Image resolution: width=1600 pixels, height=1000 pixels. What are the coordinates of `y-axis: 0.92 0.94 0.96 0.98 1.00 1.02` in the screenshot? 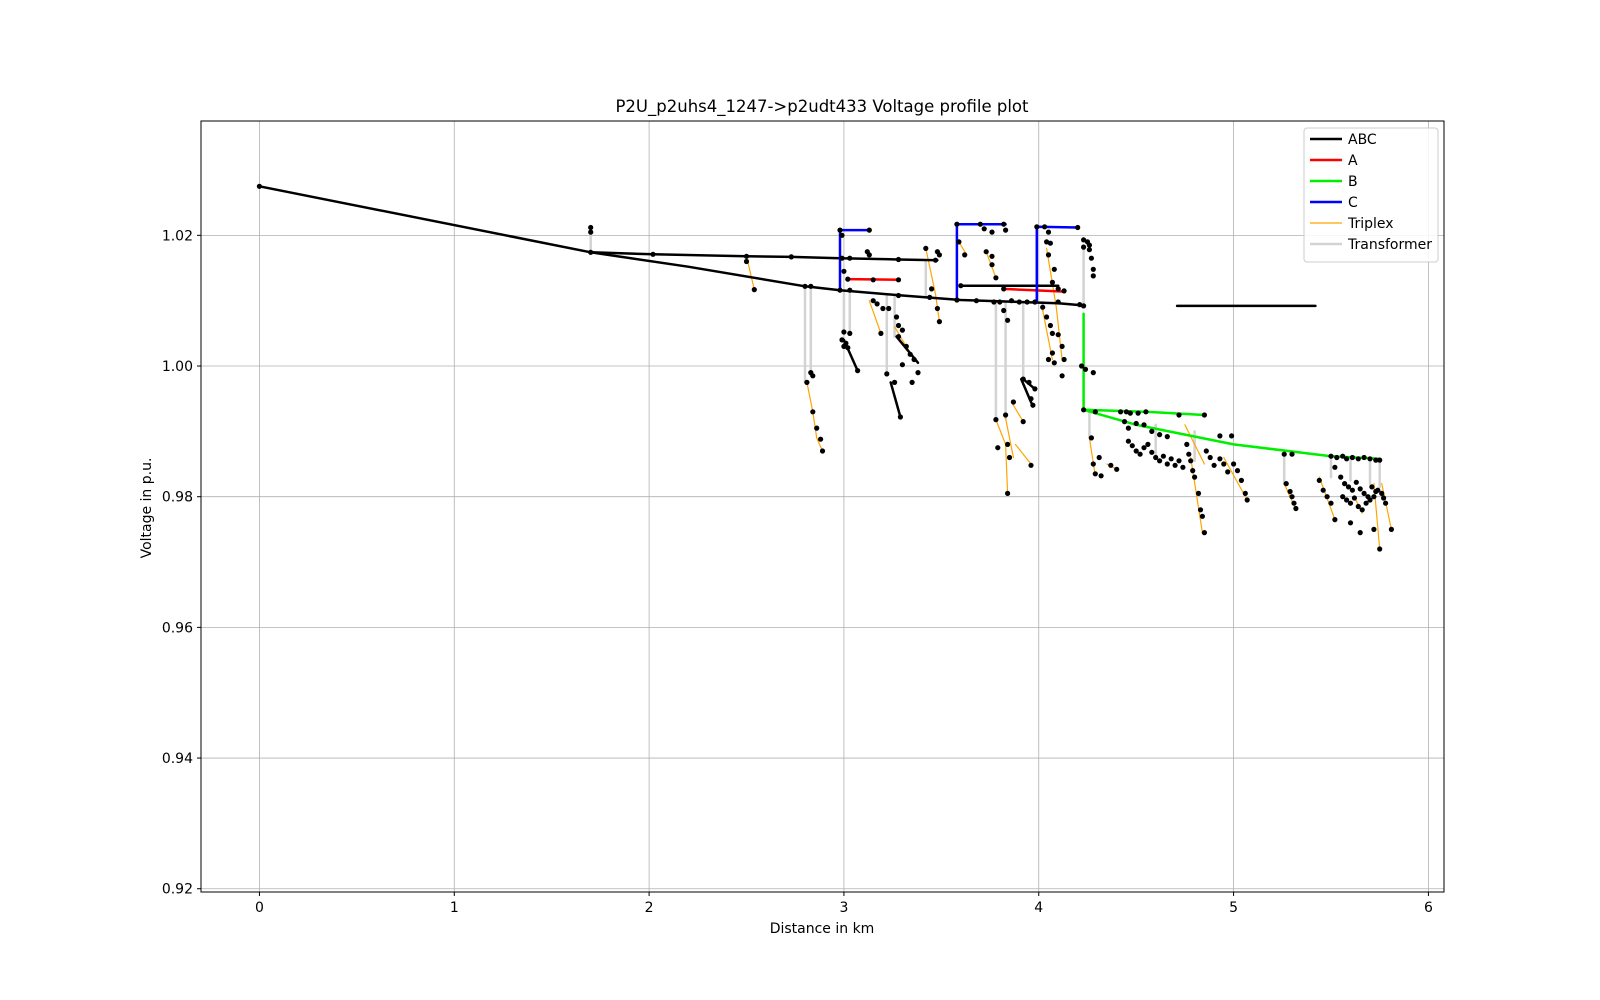 It's located at (181, 563).